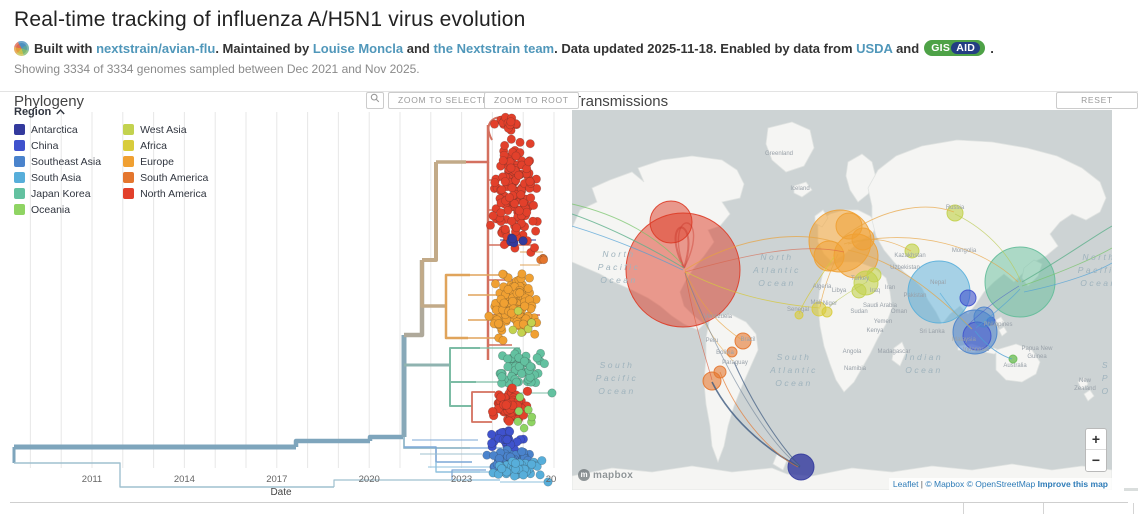 The width and height of the screenshot is (1138, 514). What do you see at coordinates (880, 306) in the screenshot?
I see `svg-text: Saudi Arabia` at bounding box center [880, 306].